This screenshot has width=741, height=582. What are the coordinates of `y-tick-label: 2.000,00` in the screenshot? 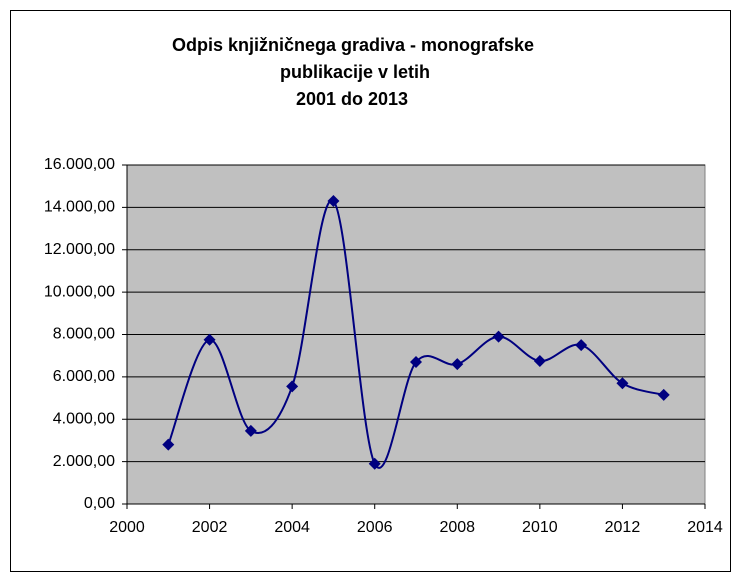 It's located at (84, 461).